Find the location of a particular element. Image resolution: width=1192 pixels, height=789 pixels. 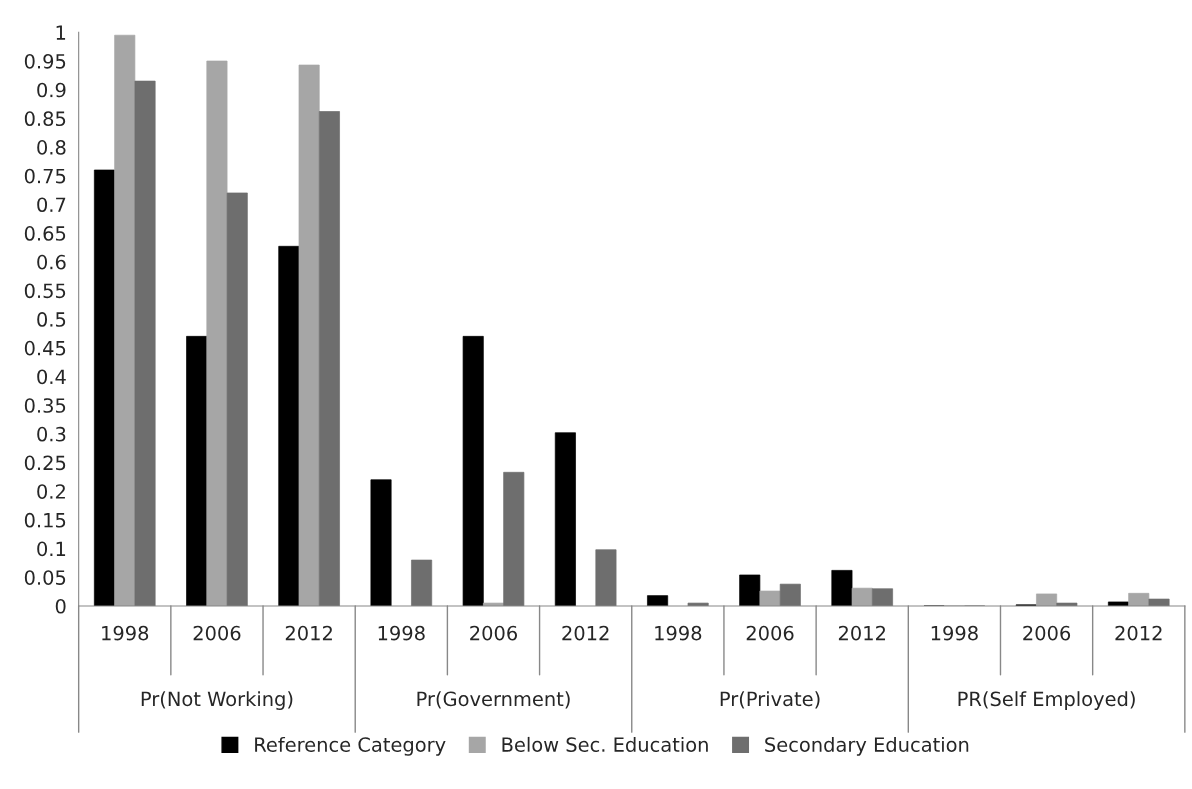

y-tick-label: 0.5 is located at coordinates (51, 319).